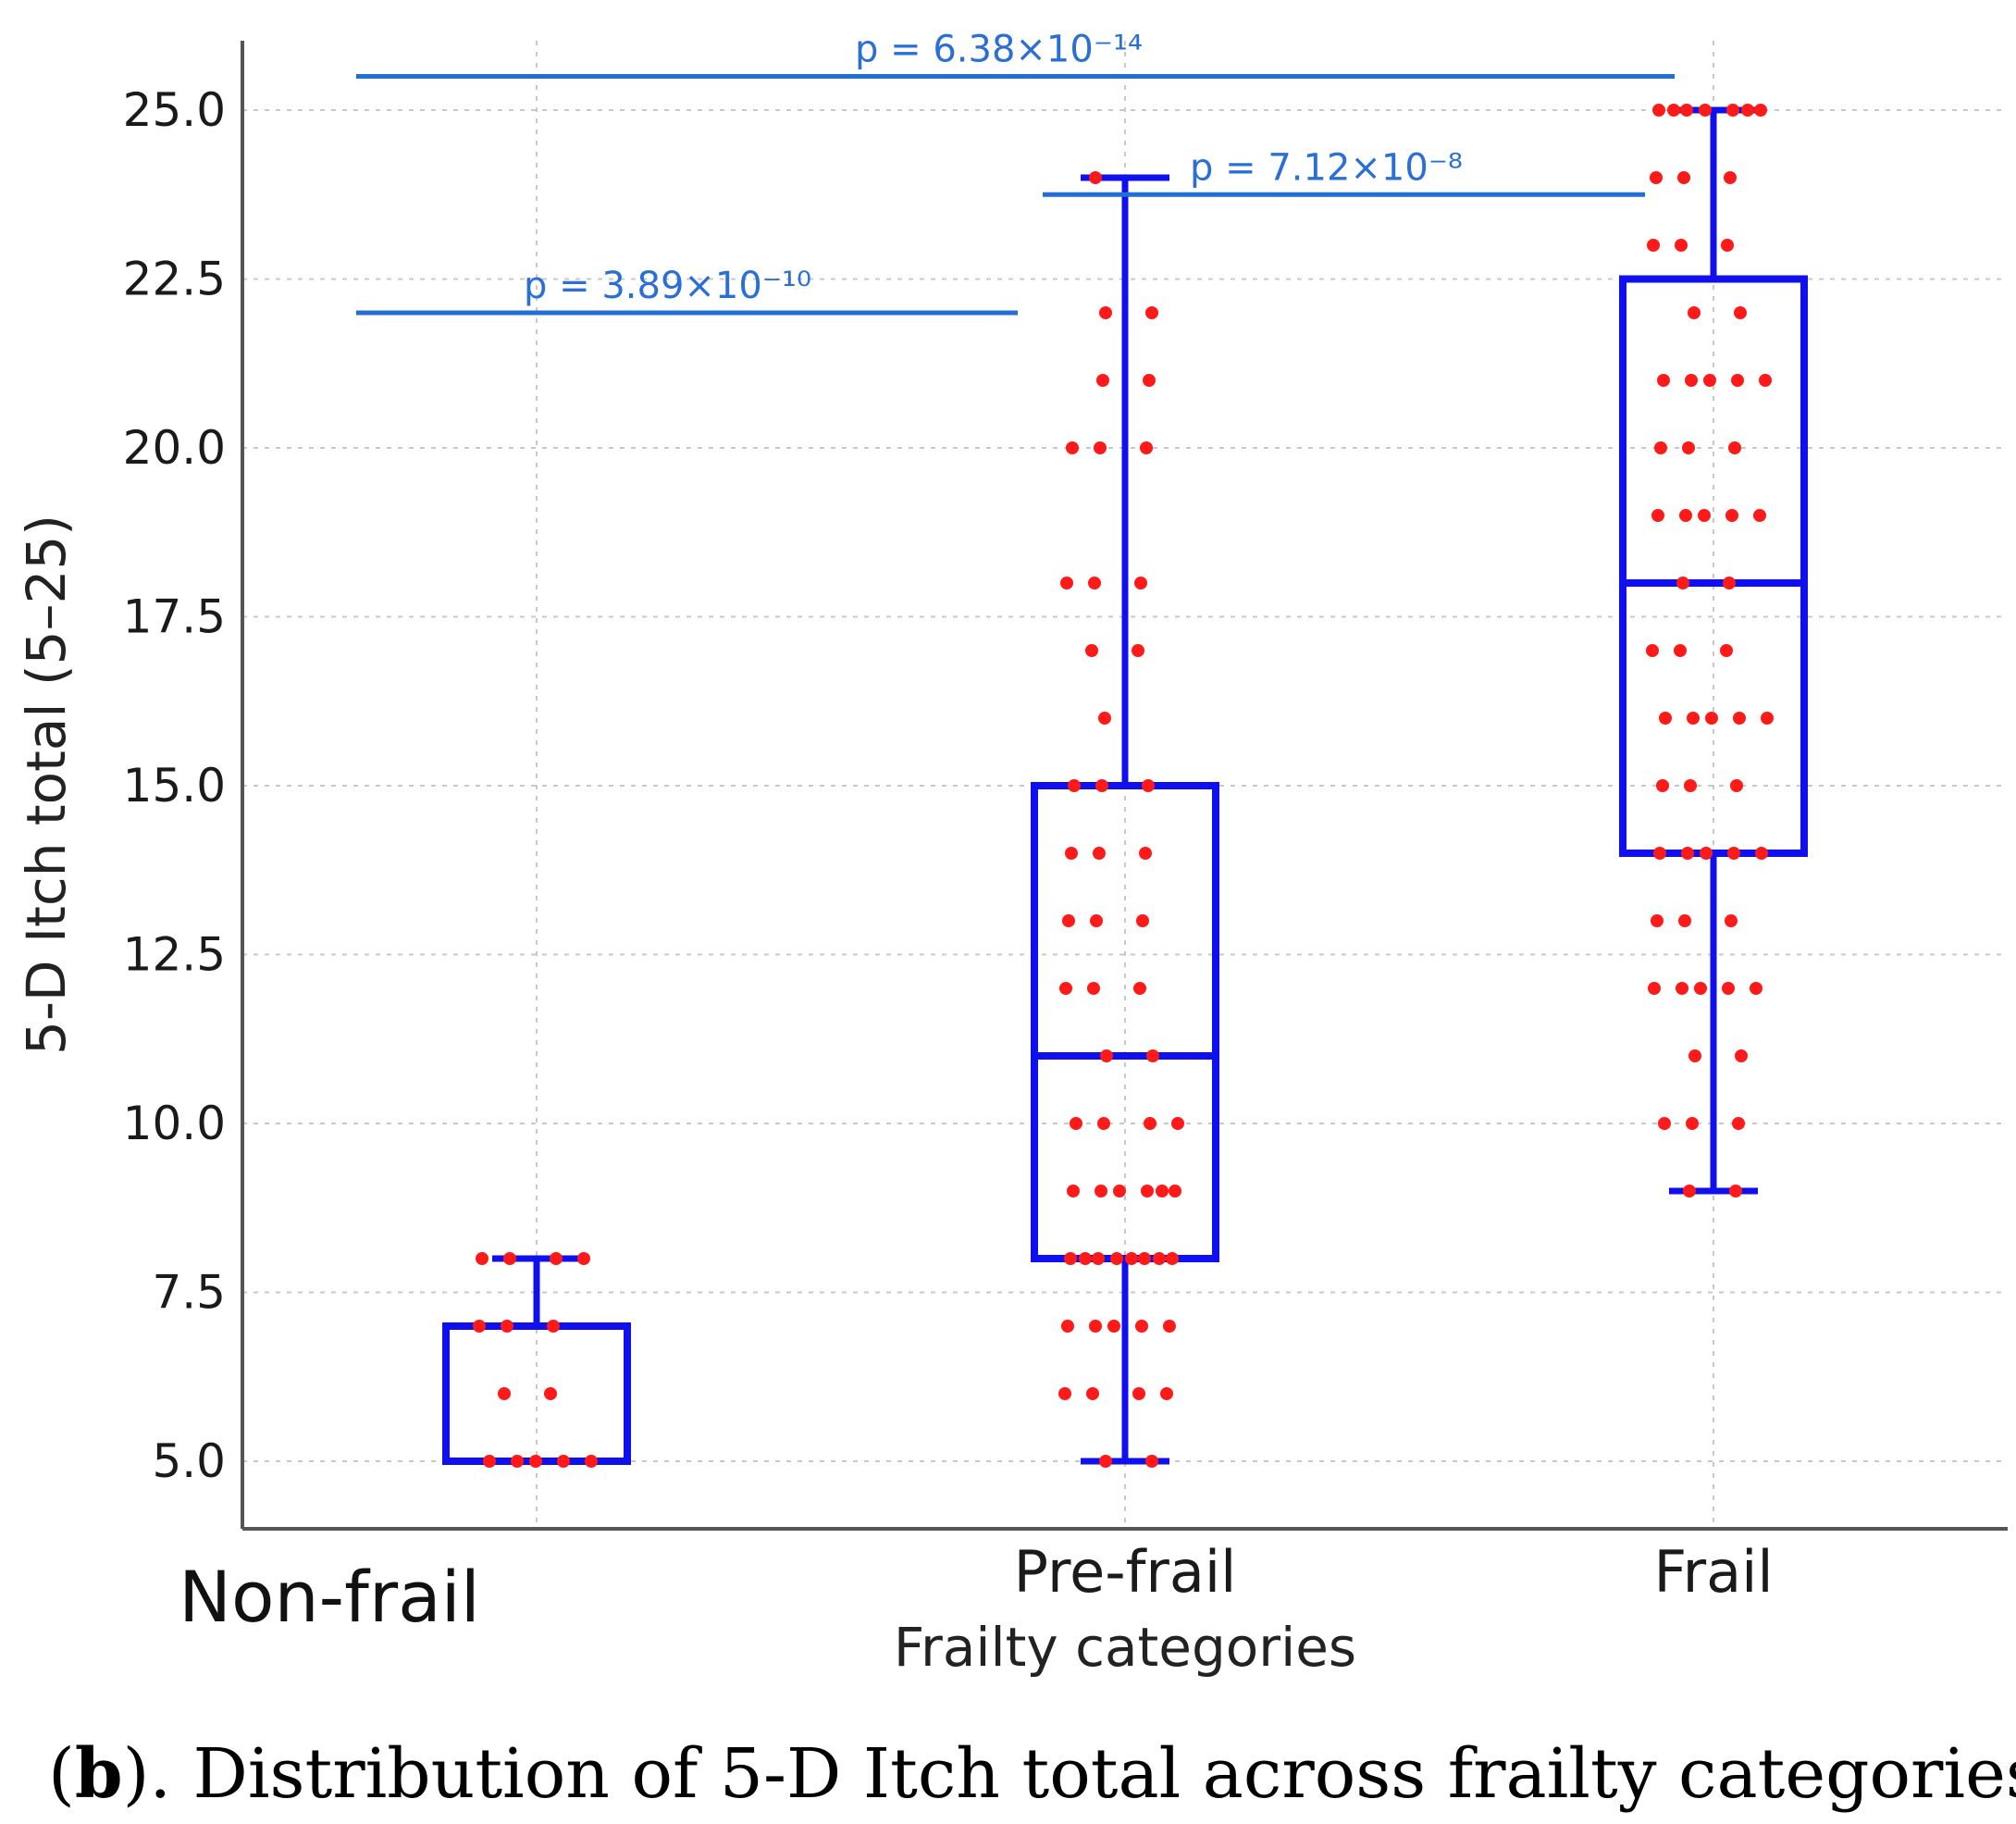  I want to click on caption-letter: b, so click(99, 1774).